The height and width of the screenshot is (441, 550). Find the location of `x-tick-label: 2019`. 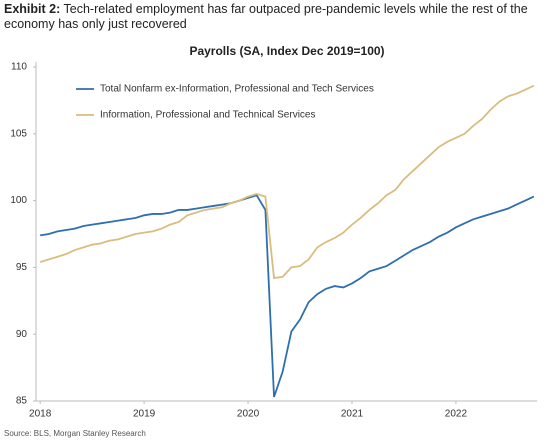

x-tick-label: 2019 is located at coordinates (144, 414).